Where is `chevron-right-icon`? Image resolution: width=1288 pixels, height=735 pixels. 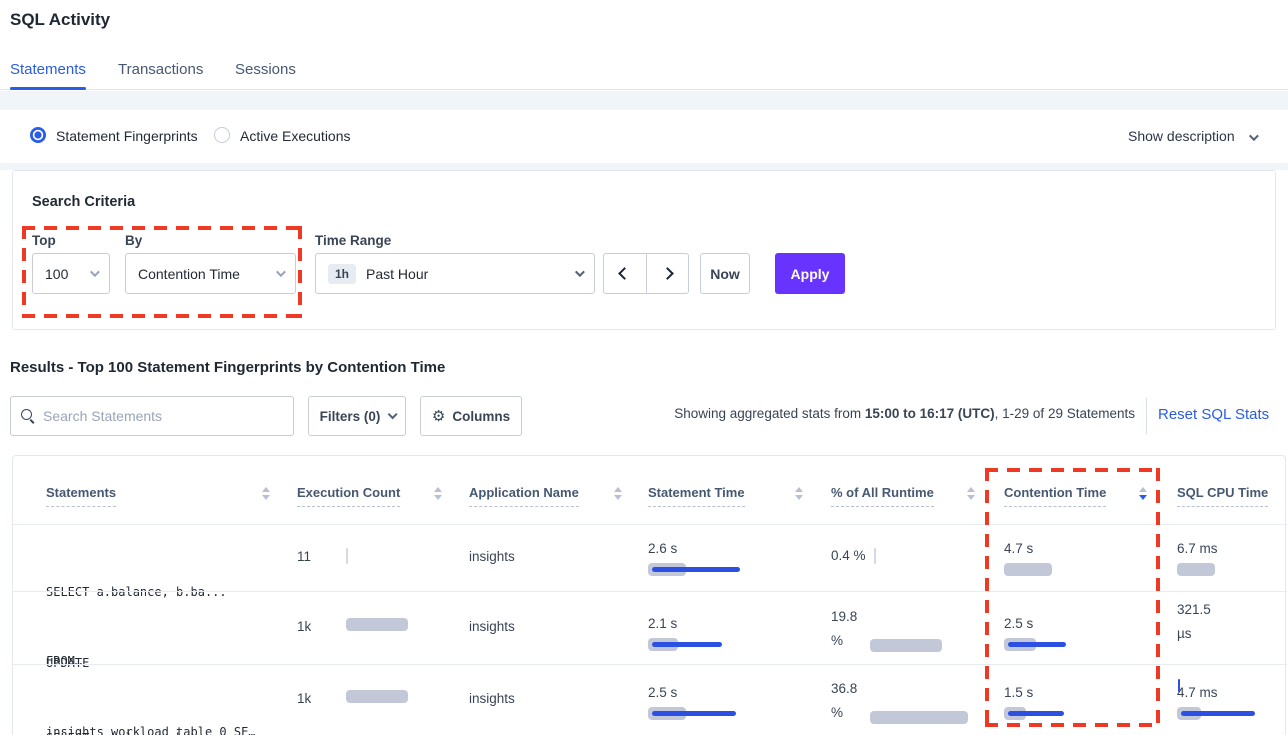 chevron-right-icon is located at coordinates (667, 273).